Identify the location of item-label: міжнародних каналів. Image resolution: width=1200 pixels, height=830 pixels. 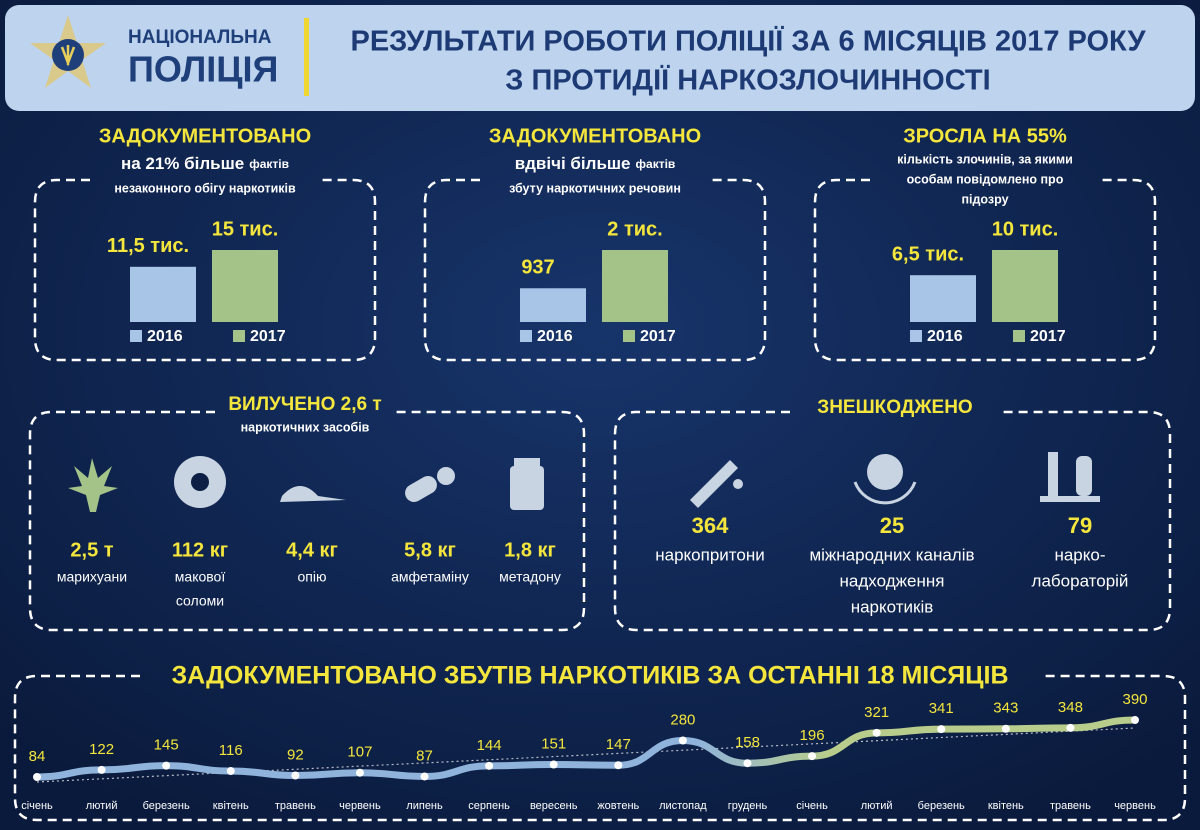
(891, 554).